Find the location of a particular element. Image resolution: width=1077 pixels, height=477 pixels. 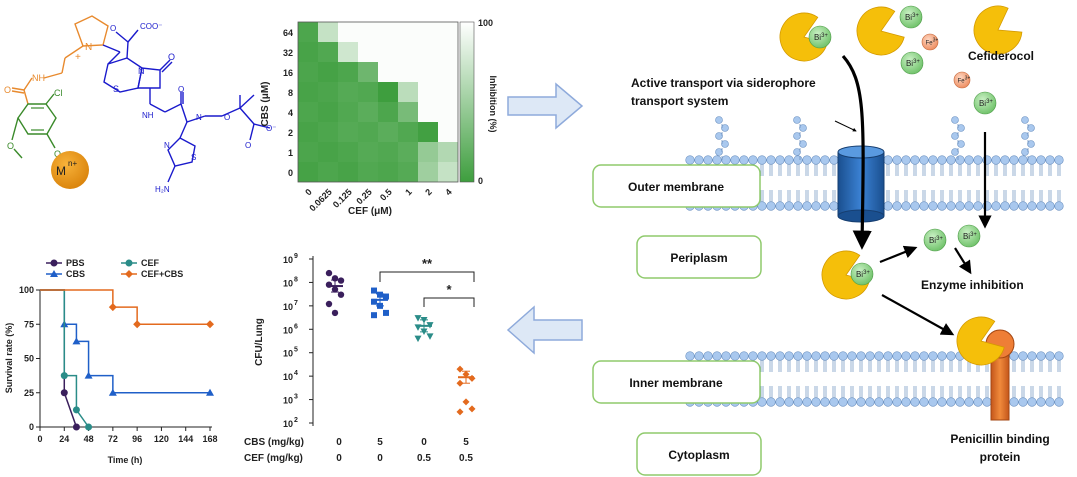

outer-membrane-box is located at coordinates (676, 186).